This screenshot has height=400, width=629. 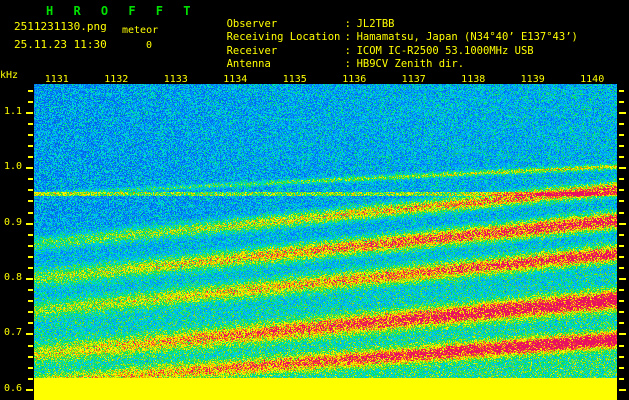 I want to click on saturation-band, so click(x=325, y=389).